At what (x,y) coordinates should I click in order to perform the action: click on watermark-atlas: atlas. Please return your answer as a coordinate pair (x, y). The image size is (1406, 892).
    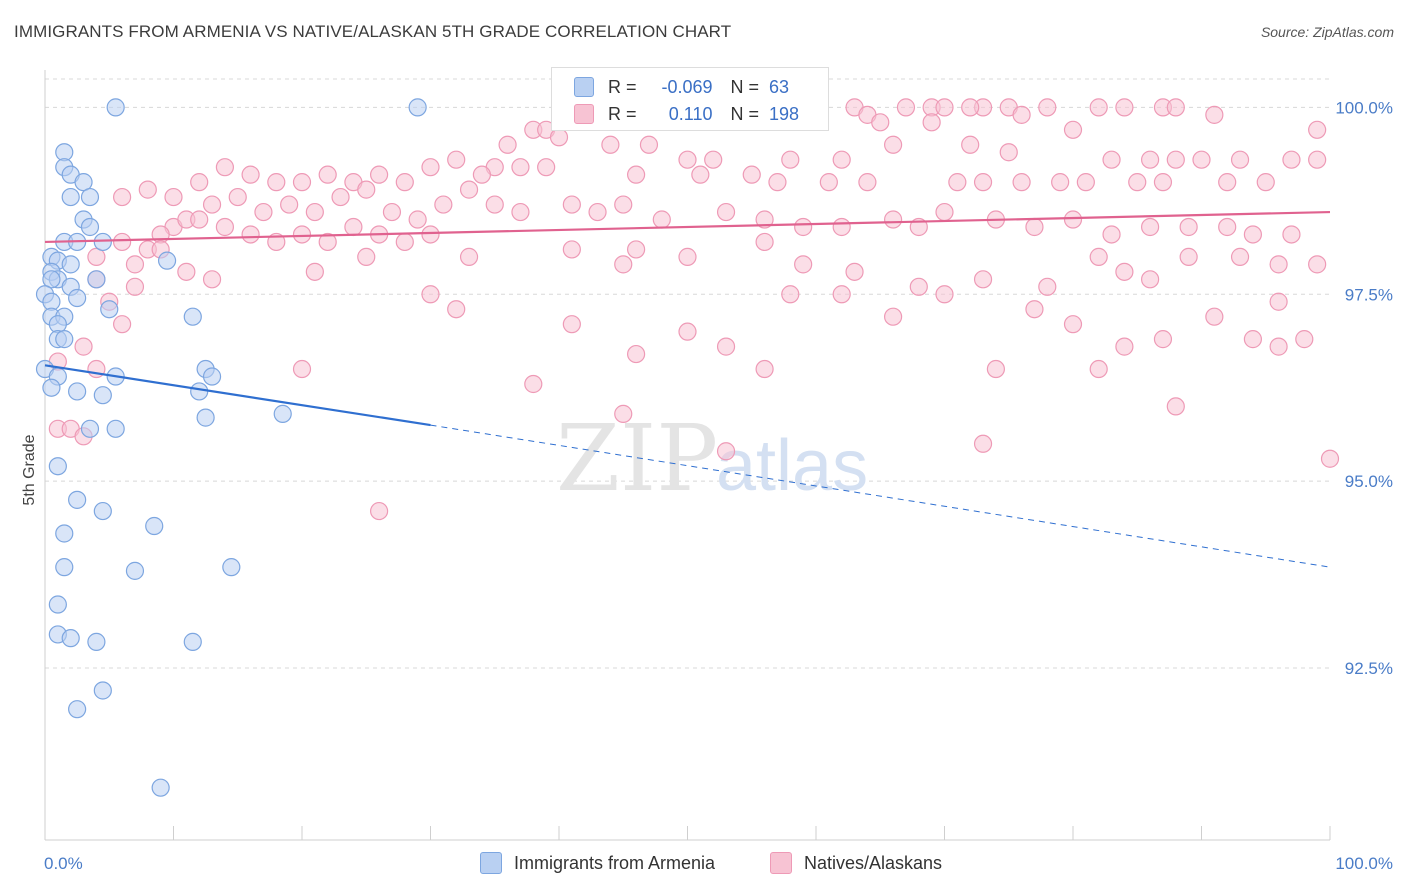
    Looking at the image, I should click on (792, 466).